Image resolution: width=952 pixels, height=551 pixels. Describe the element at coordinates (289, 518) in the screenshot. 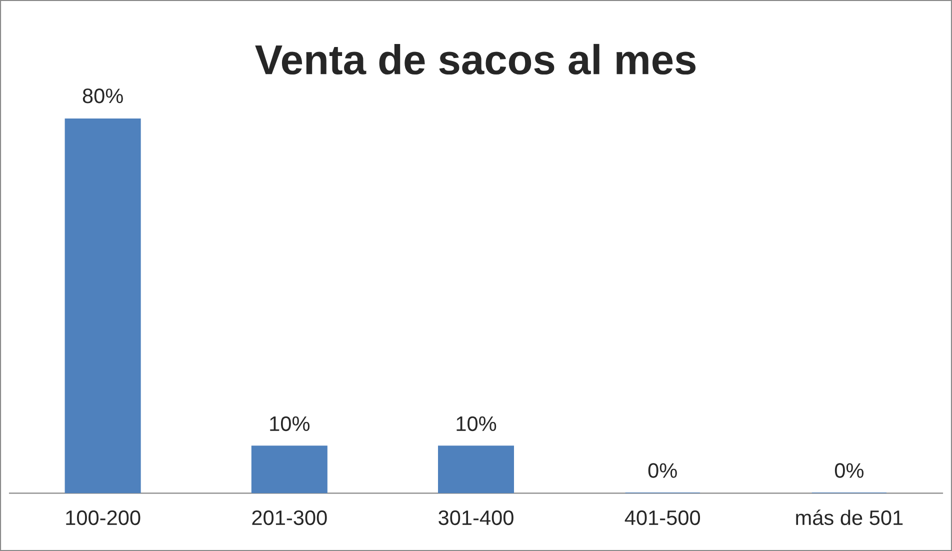

I see `x-tick-label: 201-300` at that location.